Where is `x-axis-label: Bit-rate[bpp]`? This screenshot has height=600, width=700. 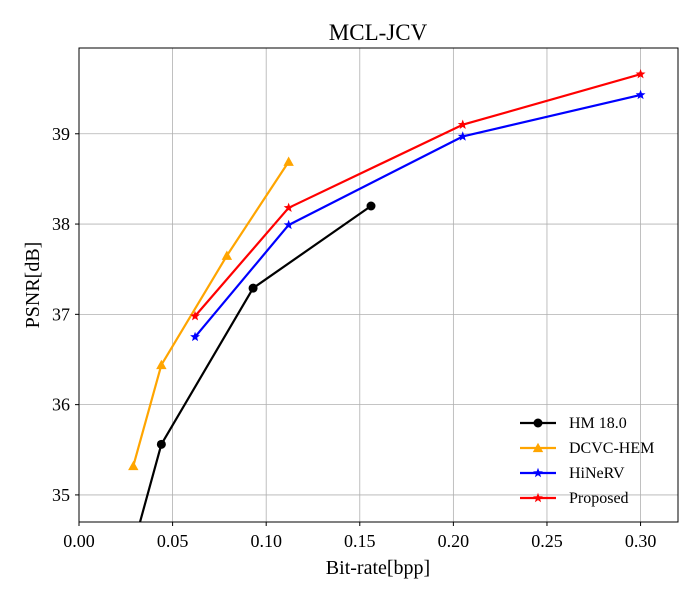
x-axis-label: Bit-rate[bpp] is located at coordinates (378, 568).